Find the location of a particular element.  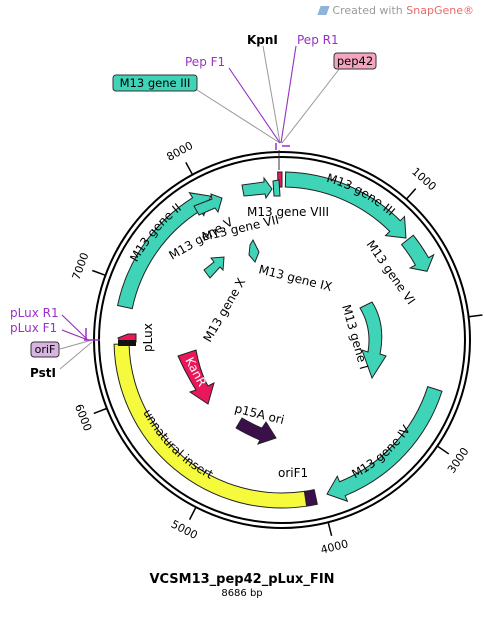

orif-callout-label: oriF is located at coordinates (45, 349).